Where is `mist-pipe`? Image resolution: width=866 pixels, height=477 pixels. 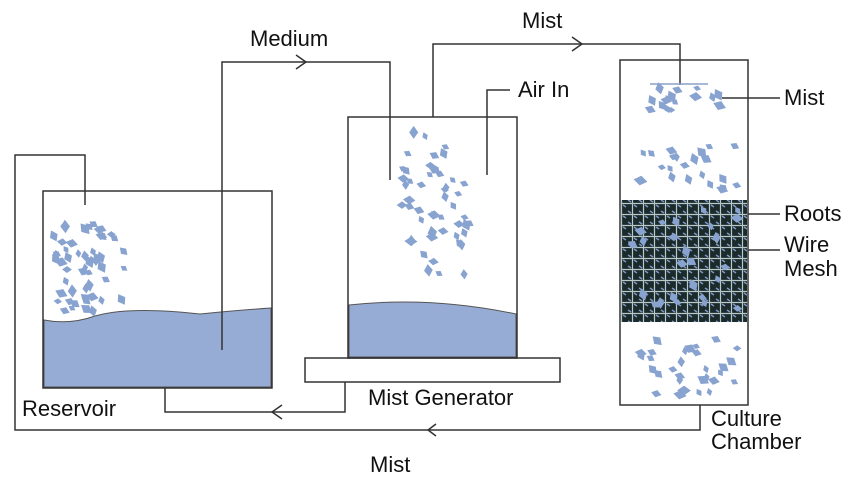
mist-pipe is located at coordinates (556, 80).